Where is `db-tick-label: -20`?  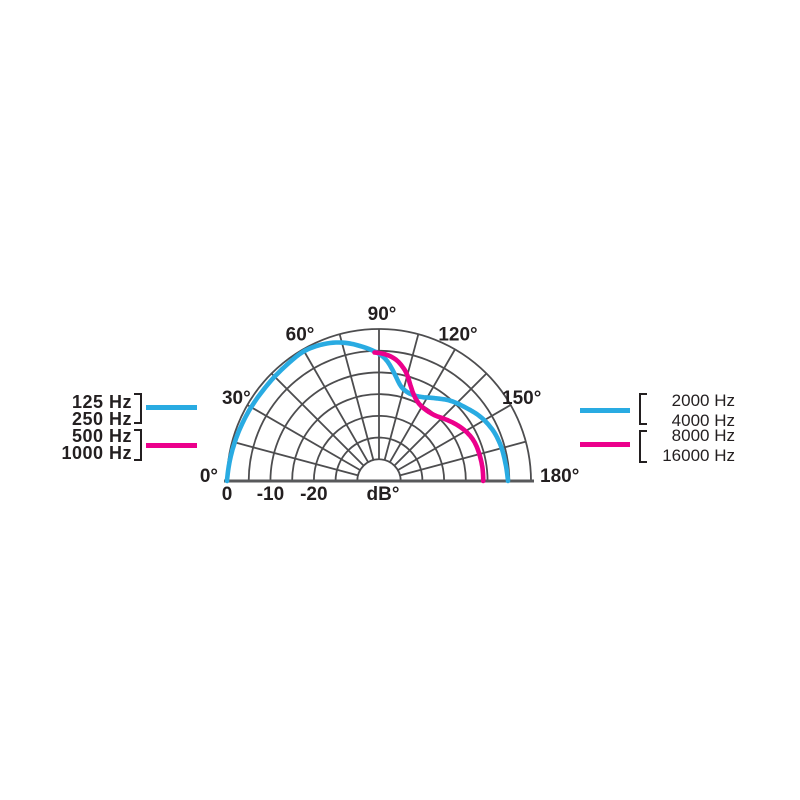 db-tick-label: -20 is located at coordinates (313, 494).